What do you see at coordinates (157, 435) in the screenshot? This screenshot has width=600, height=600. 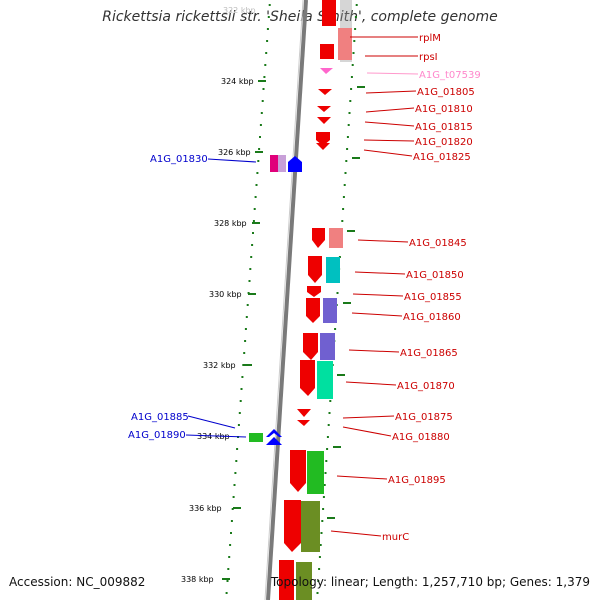 I see `gene-label: A1G_01890` at bounding box center [157, 435].